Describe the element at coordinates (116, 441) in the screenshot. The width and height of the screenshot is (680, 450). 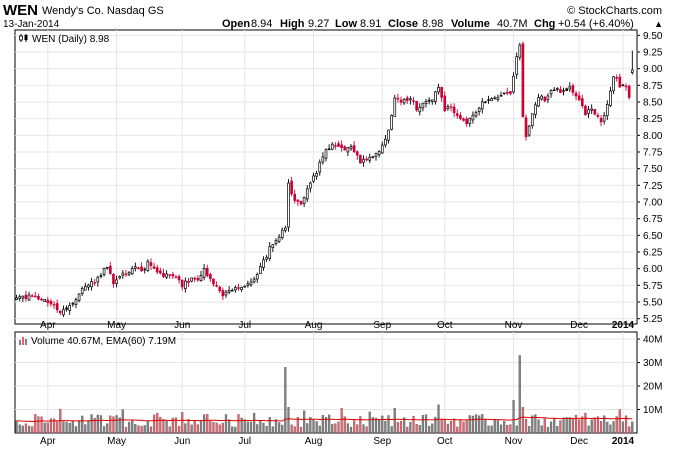
I see `volume-x-tick-label: May` at that location.